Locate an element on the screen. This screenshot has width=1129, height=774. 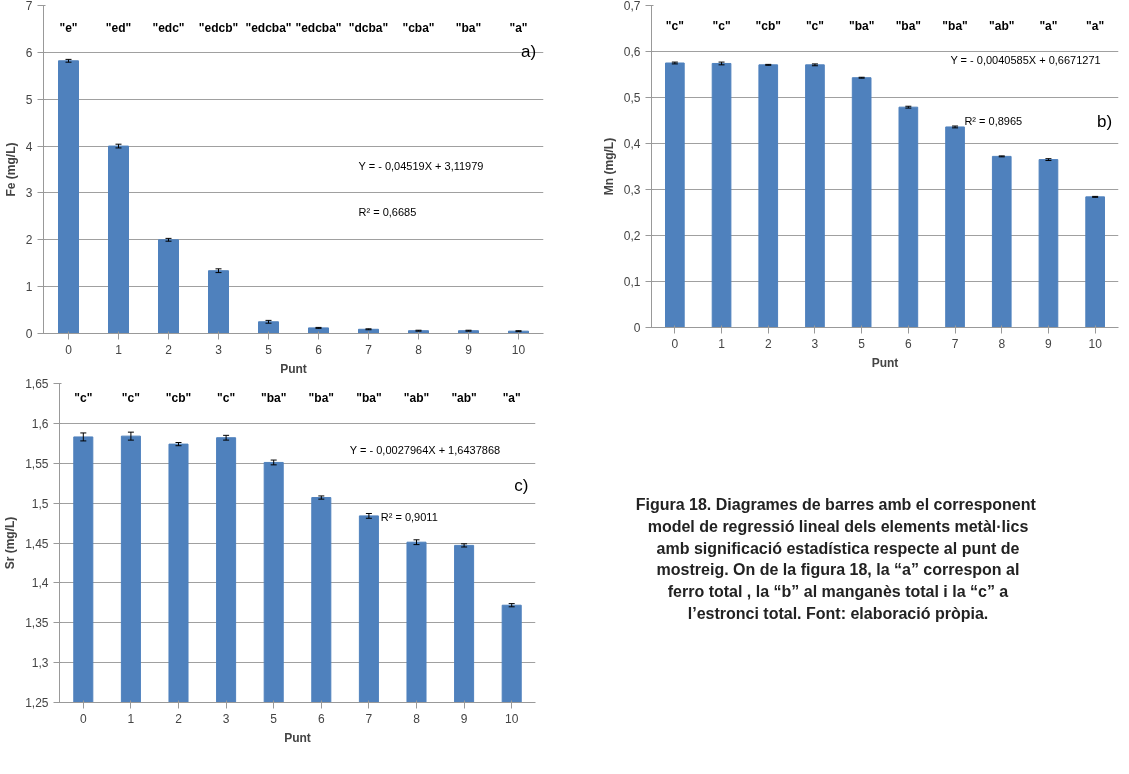
annotation: a) is located at coordinates (528, 51).